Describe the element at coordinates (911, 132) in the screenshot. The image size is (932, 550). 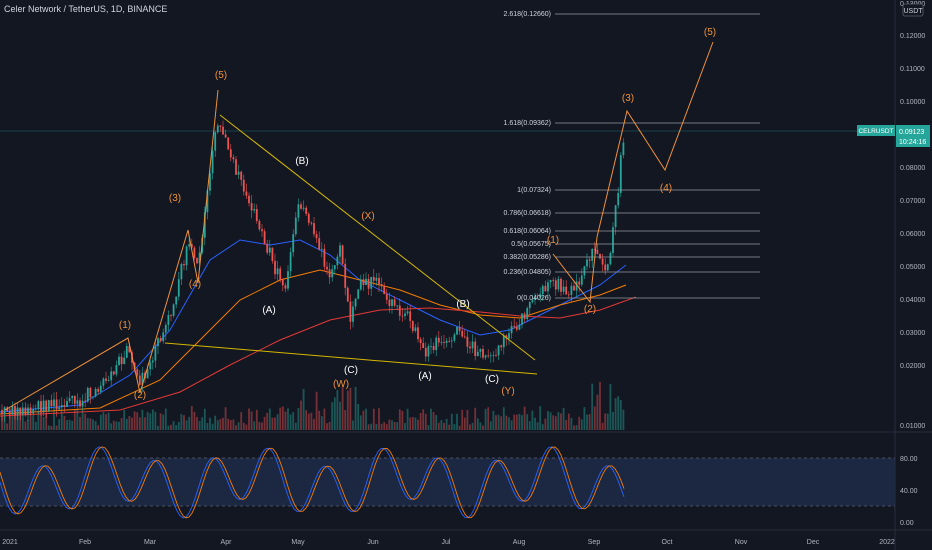
I see `last-price-text: 0.09123` at that location.